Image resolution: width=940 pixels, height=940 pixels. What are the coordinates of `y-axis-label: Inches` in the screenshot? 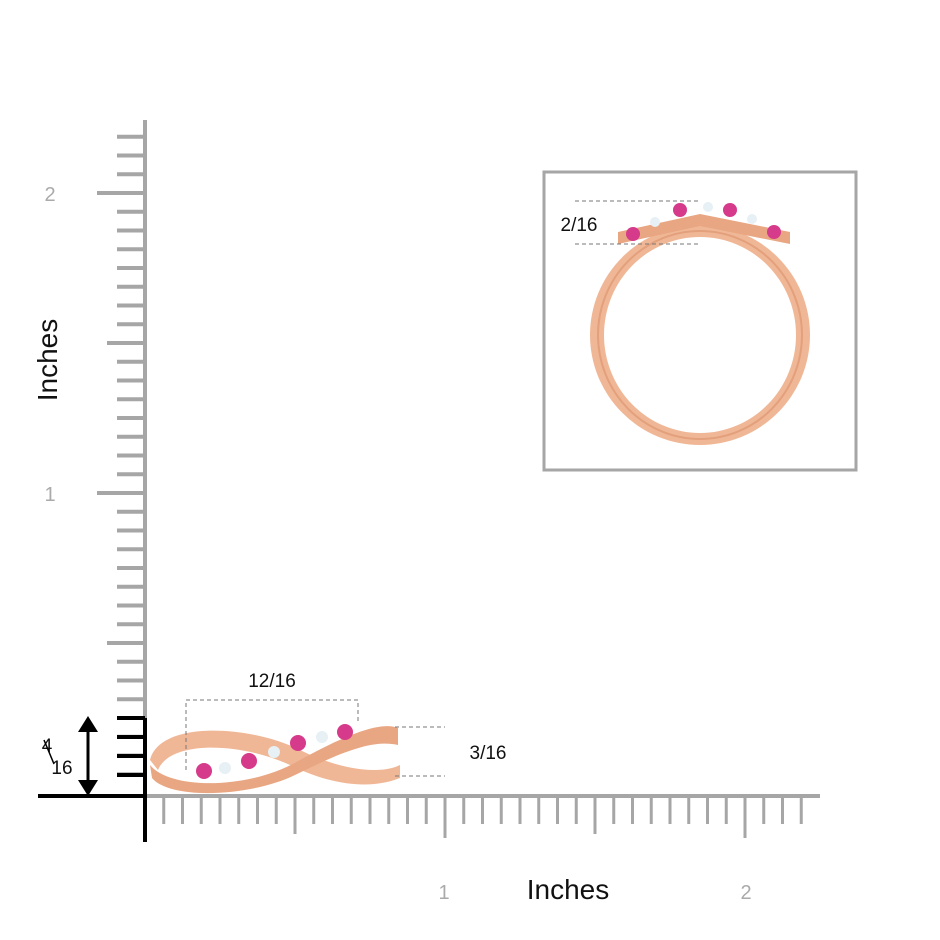 It's located at (47, 360).